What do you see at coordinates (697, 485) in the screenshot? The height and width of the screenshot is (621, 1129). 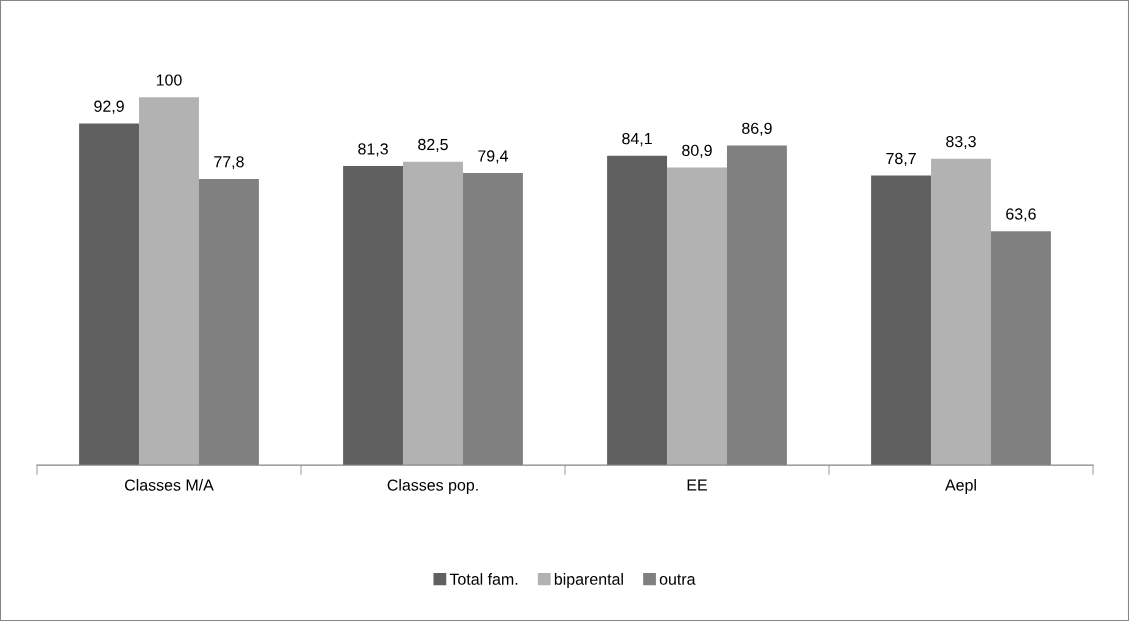 I see `x-tick-label: EE` at bounding box center [697, 485].